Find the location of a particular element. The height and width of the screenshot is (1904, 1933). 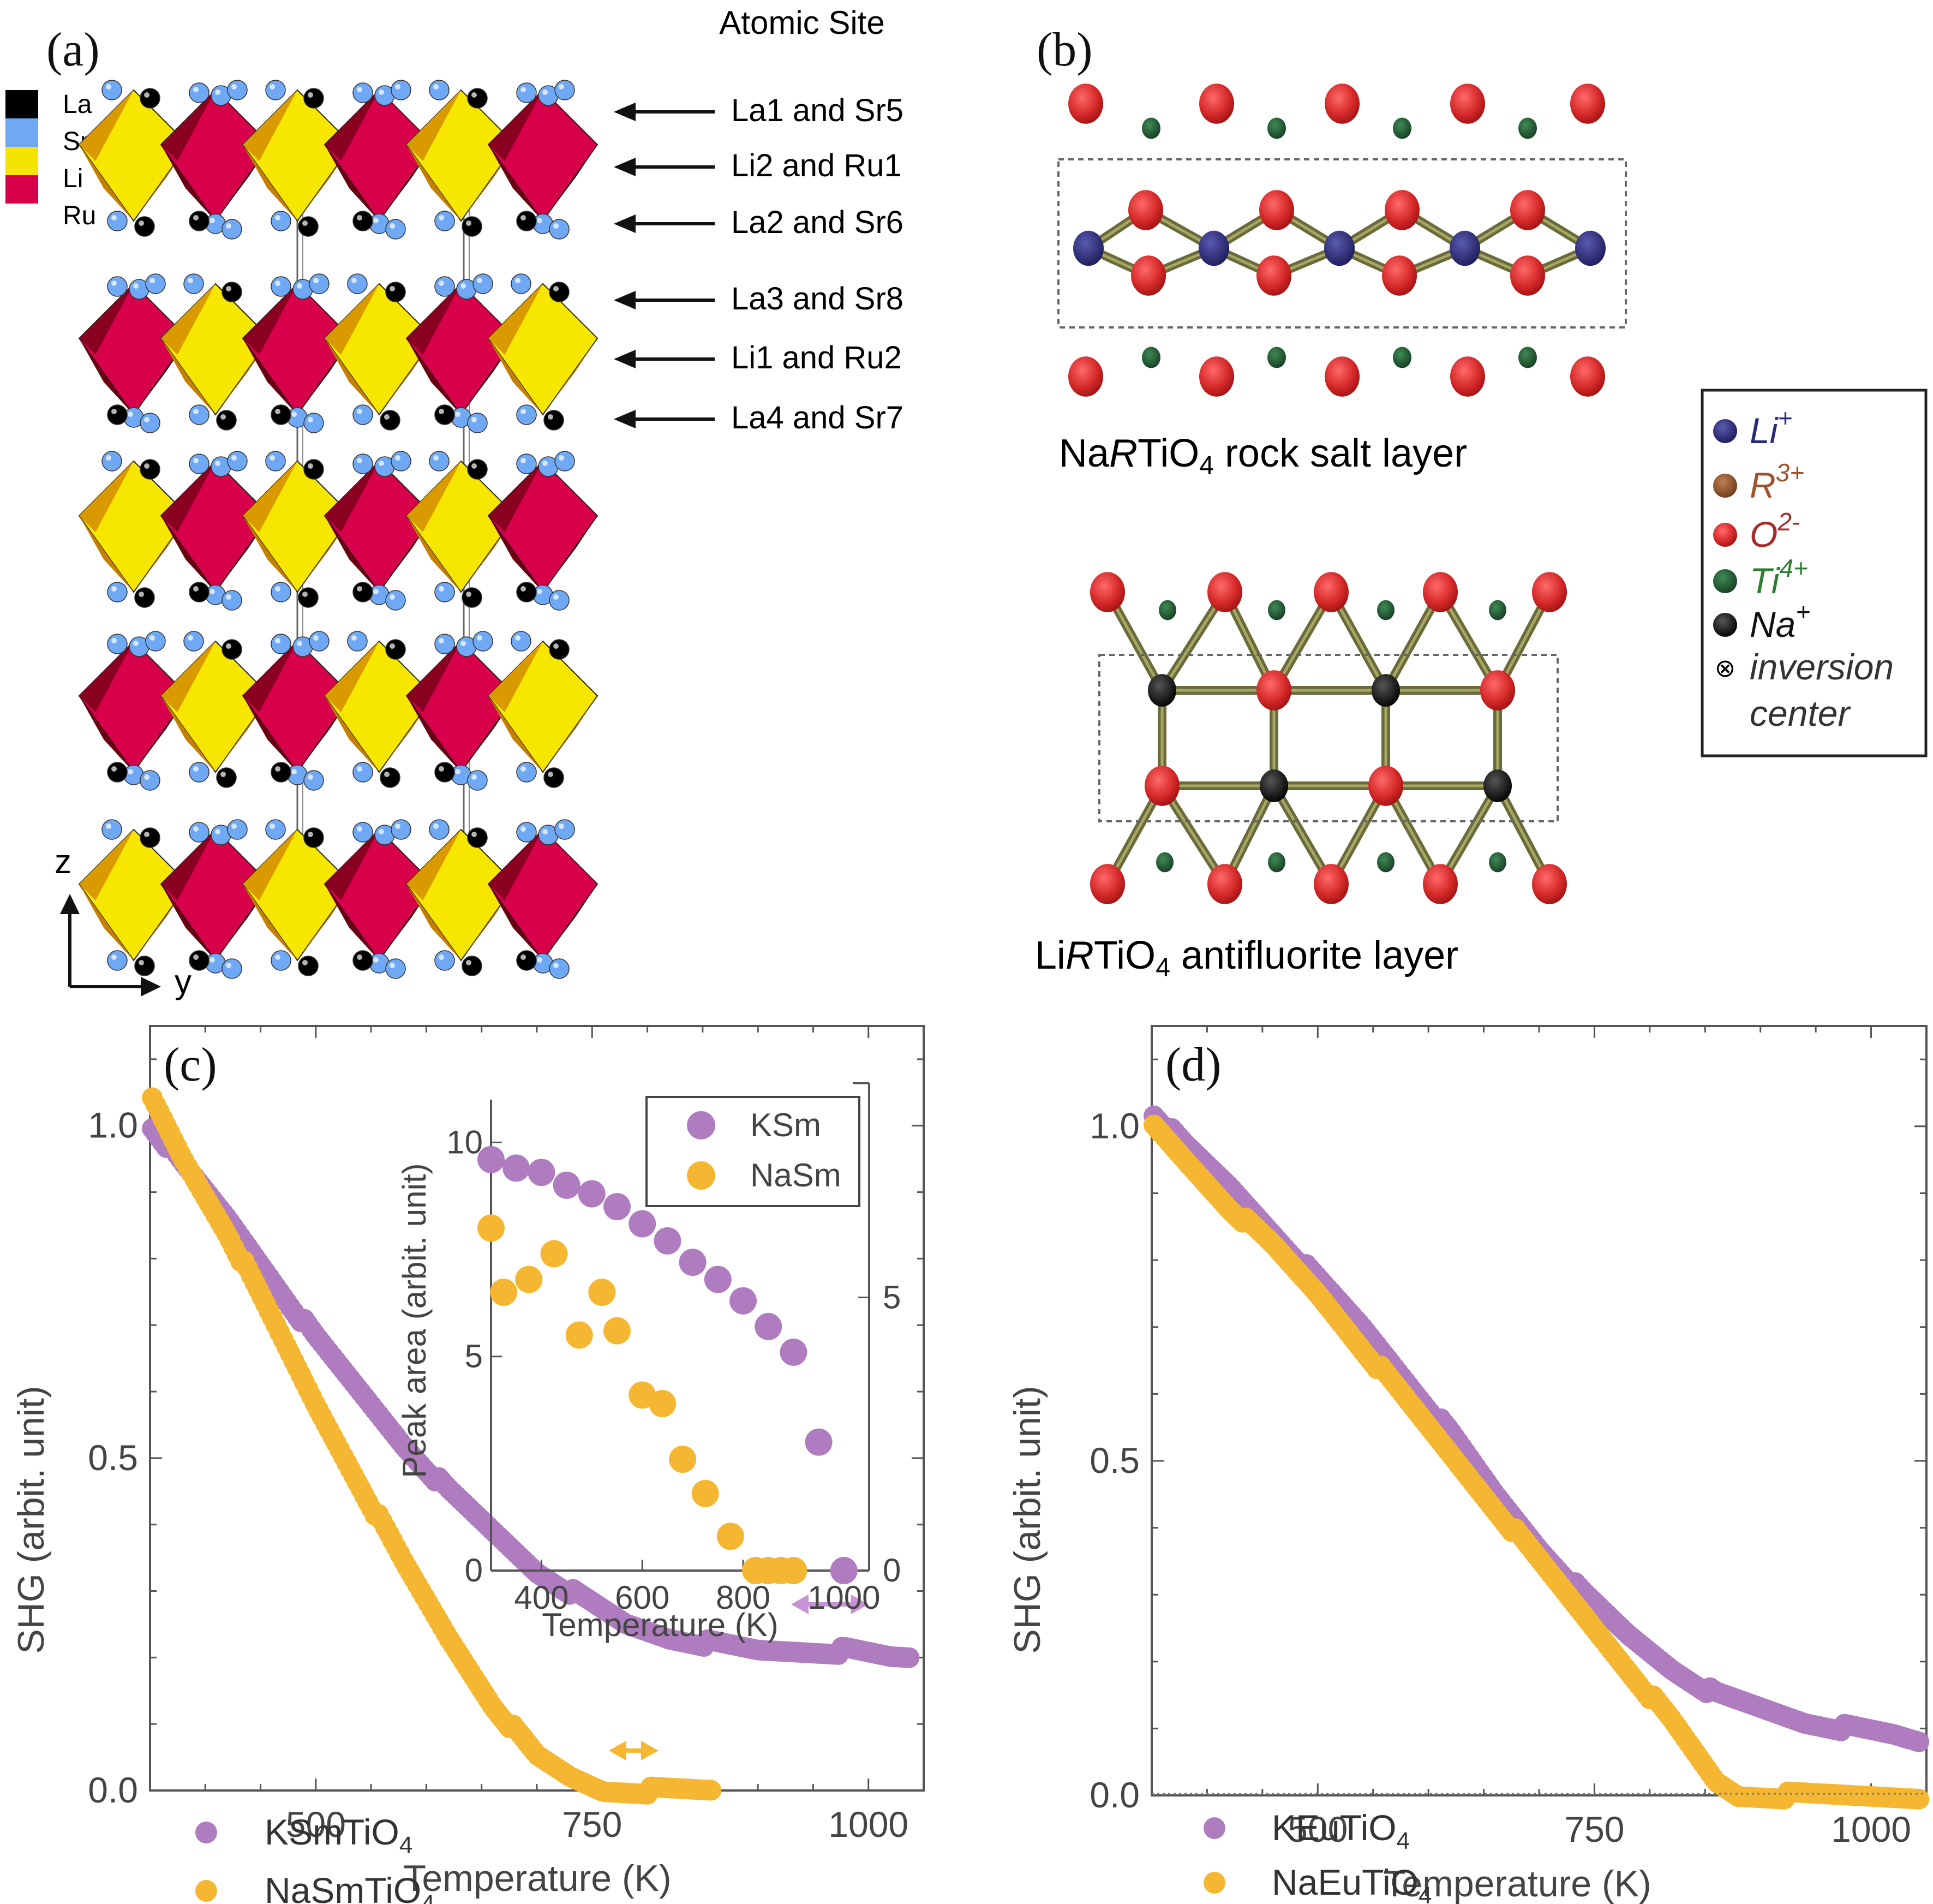

panel-d-label: (d) is located at coordinates (1193, 1064).